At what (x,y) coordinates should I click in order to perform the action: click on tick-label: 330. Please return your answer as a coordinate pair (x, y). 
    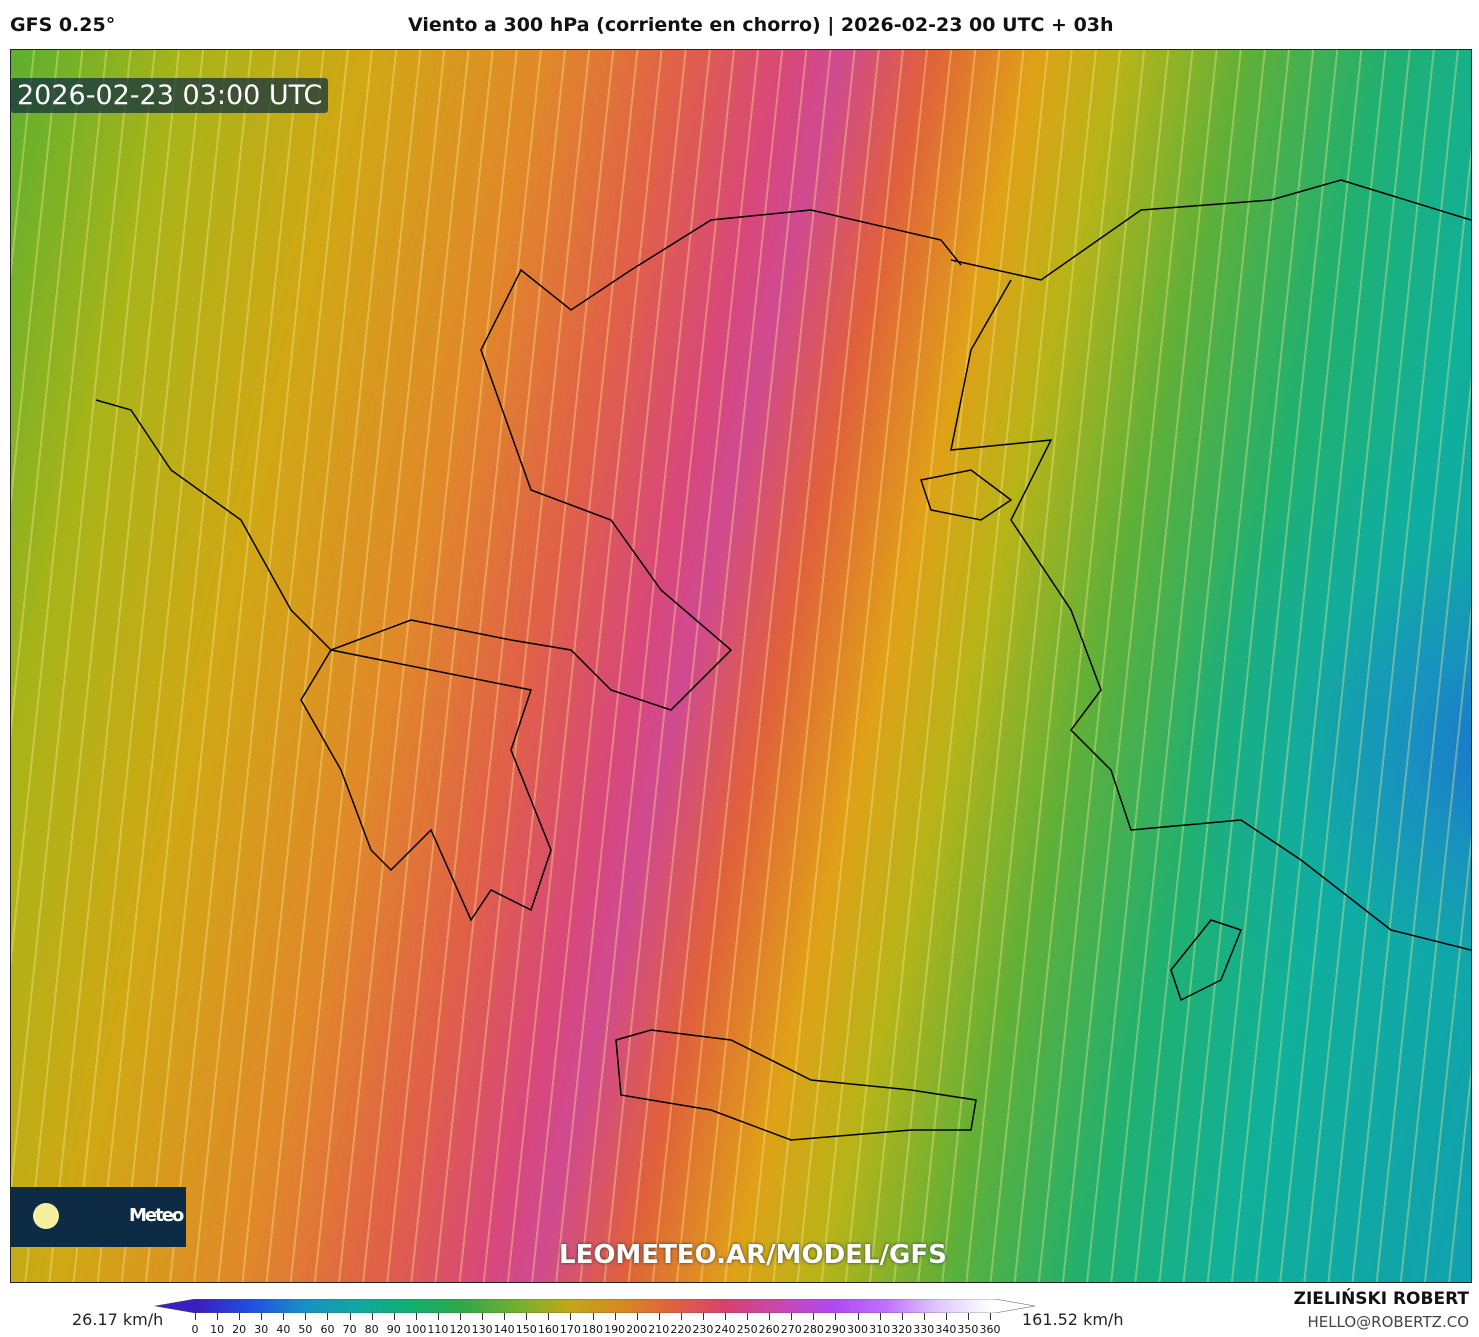
    Looking at the image, I should click on (924, 1329).